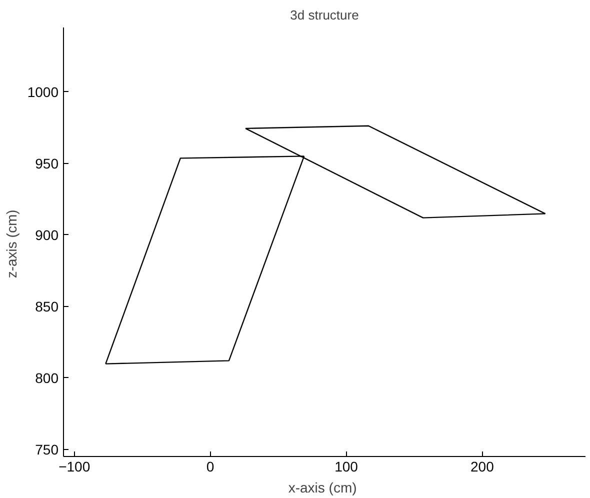  I want to click on y-tick-label: 850, so click(47, 306).